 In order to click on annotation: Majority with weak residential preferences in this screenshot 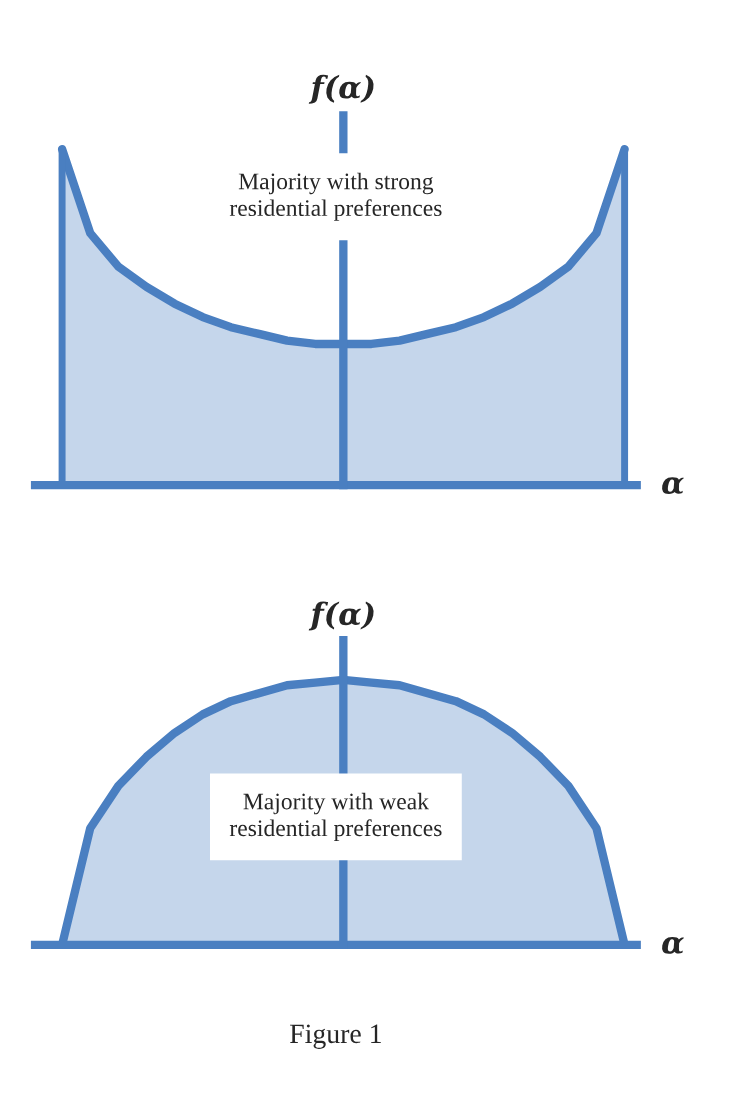, I will do `click(335, 816)`.